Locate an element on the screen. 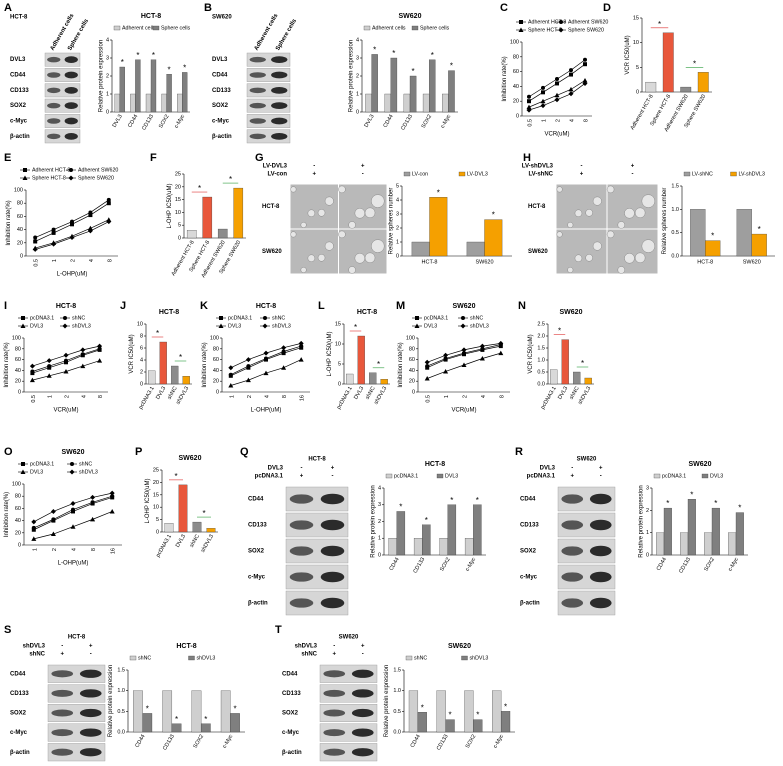 This screenshot has height=766, width=783. chart-title: HCT-8 is located at coordinates (435, 464).